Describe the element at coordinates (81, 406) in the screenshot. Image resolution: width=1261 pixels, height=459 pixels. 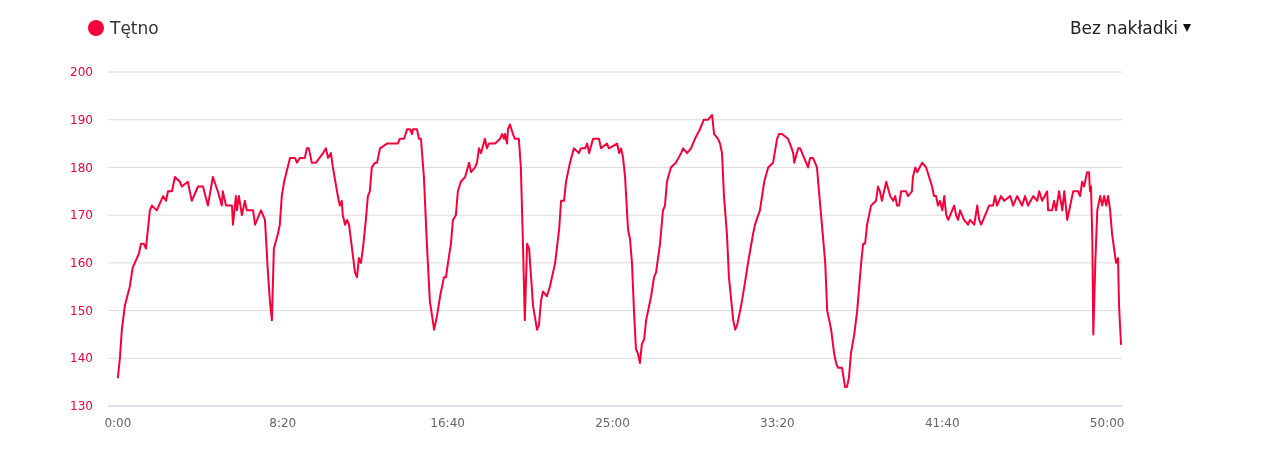
I see `y-tick-label: 130` at that location.